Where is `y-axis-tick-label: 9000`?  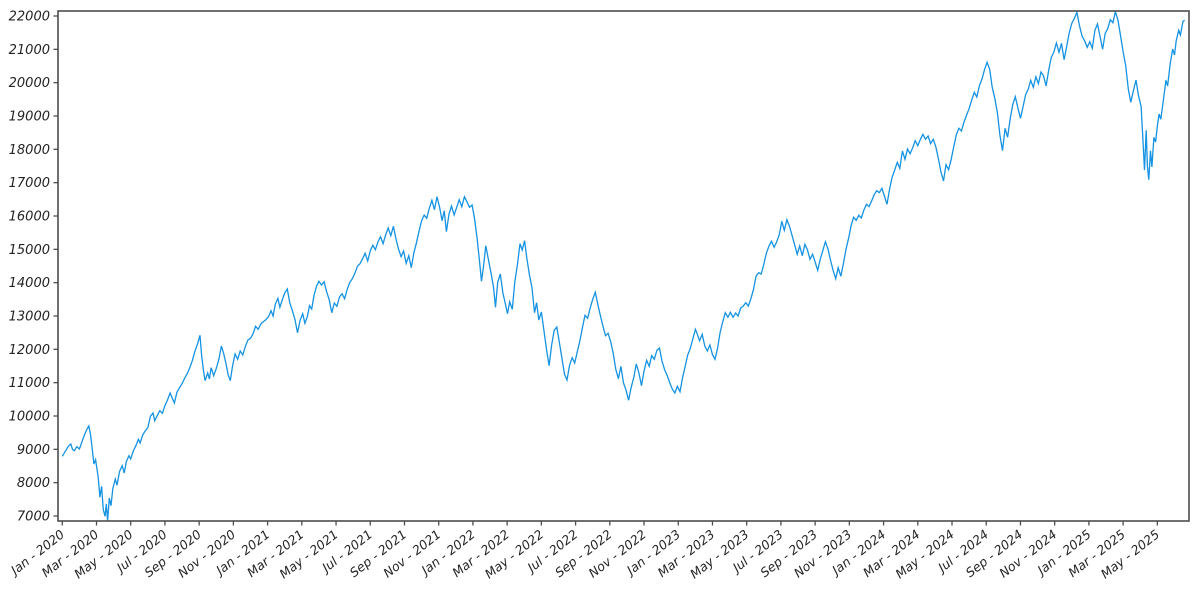
y-axis-tick-label: 9000 is located at coordinates (33, 450).